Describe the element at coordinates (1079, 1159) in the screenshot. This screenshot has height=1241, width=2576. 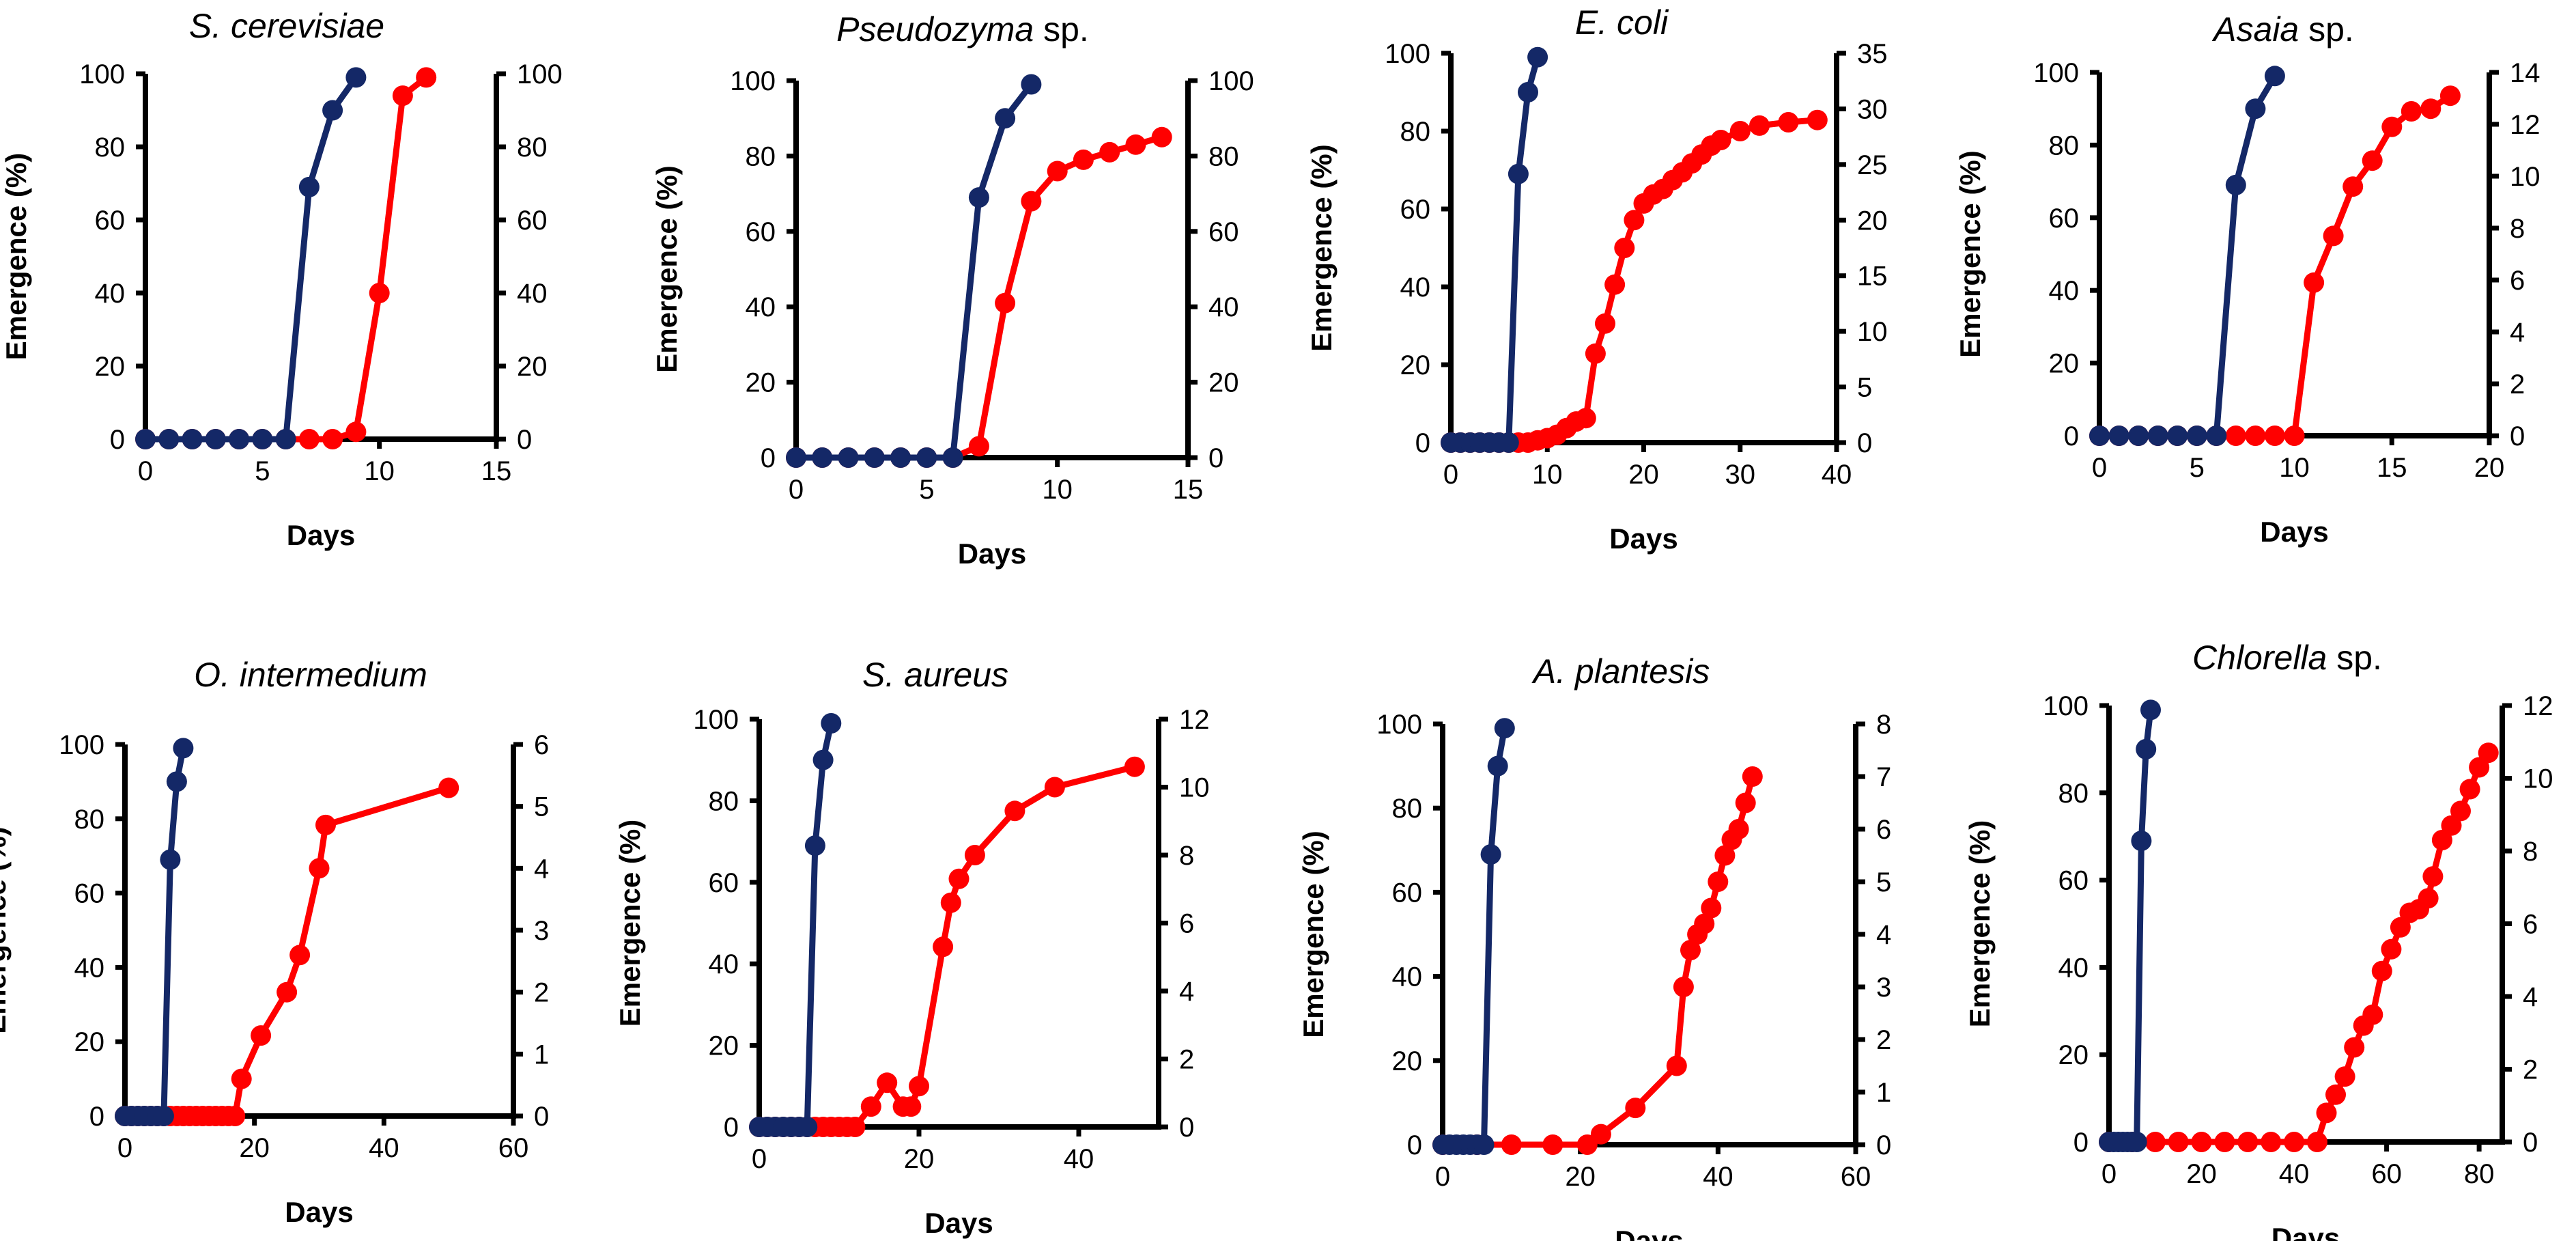
I see `x-tick-label: 40` at that location.